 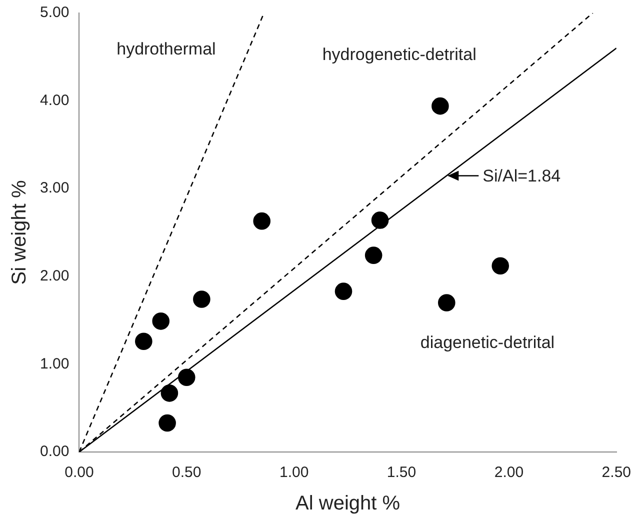 I want to click on y-tick-label: 0.00, so click(x=55, y=451).